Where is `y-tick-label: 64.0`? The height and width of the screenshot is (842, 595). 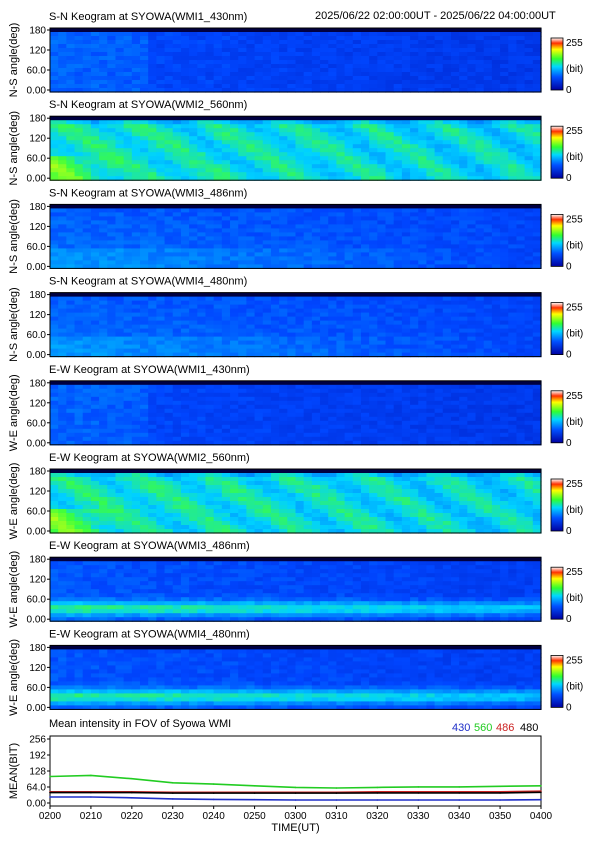 y-tick-label: 64.0 is located at coordinates (37, 788).